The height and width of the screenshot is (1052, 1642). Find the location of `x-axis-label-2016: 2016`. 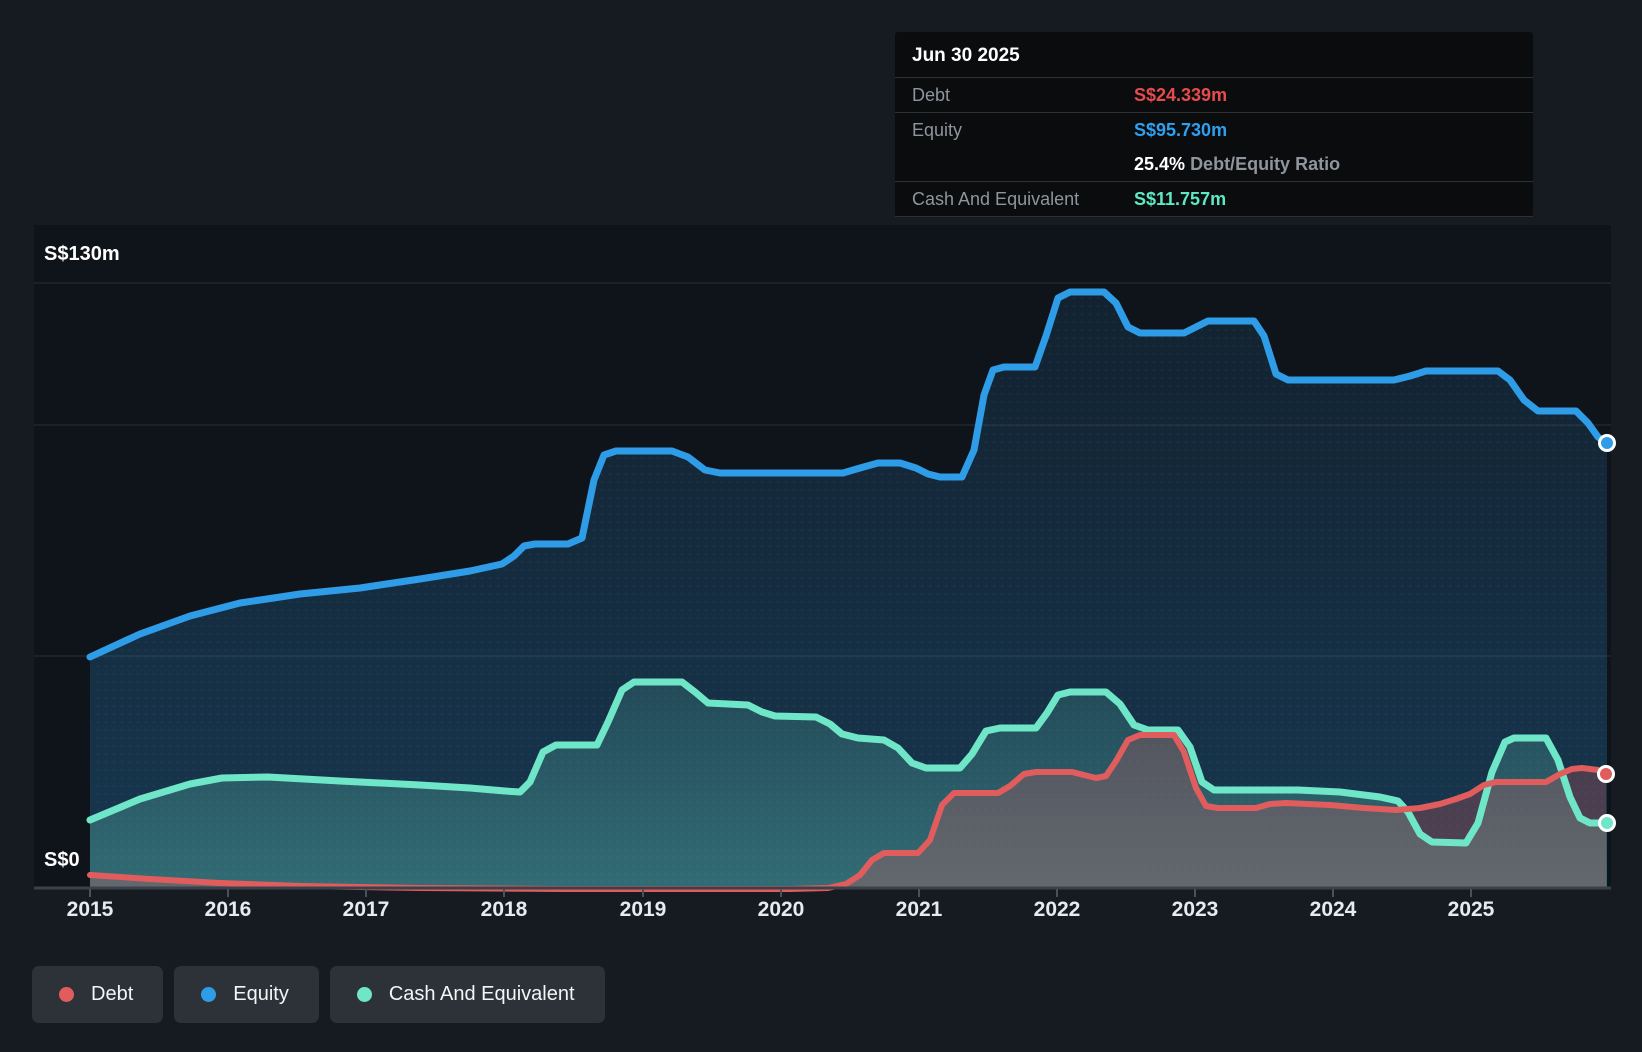

x-axis-label-2016: 2016 is located at coordinates (228, 909).